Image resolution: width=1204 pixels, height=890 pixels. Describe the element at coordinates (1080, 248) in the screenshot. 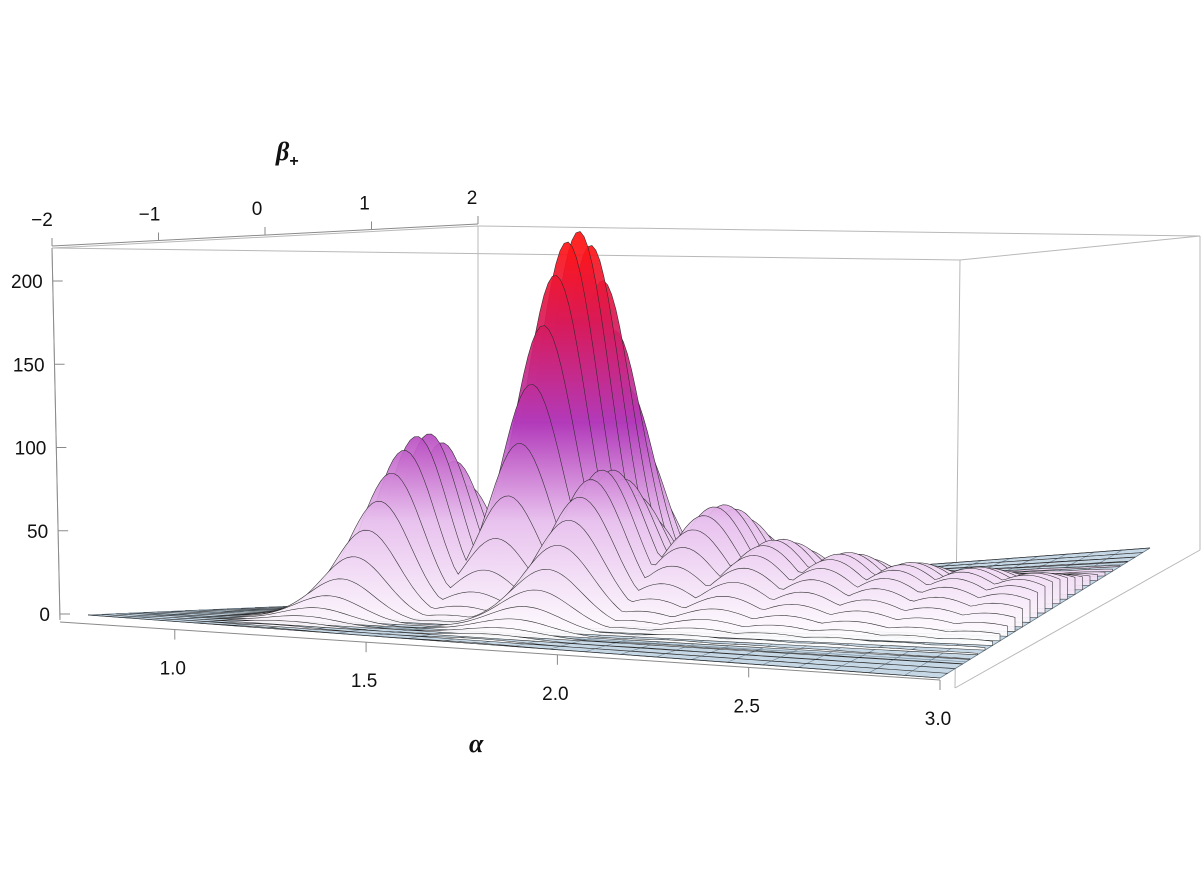

I see `box-top-right-edge` at that location.